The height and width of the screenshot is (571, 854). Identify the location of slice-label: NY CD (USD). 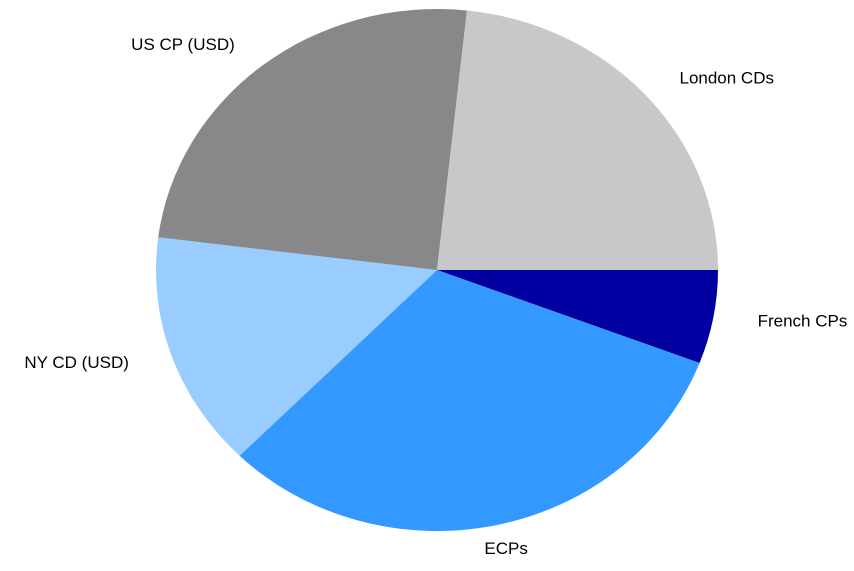
(76, 362).